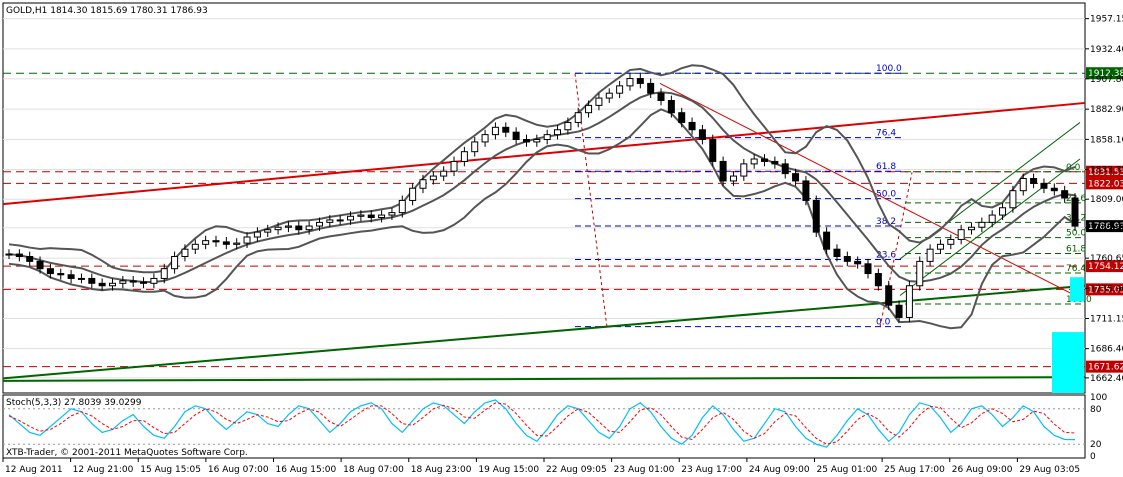 This screenshot has height=477, width=1123. Describe the element at coordinates (1049, 470) in the screenshot. I see `x-tick-label: 29 Aug 03:05` at that location.